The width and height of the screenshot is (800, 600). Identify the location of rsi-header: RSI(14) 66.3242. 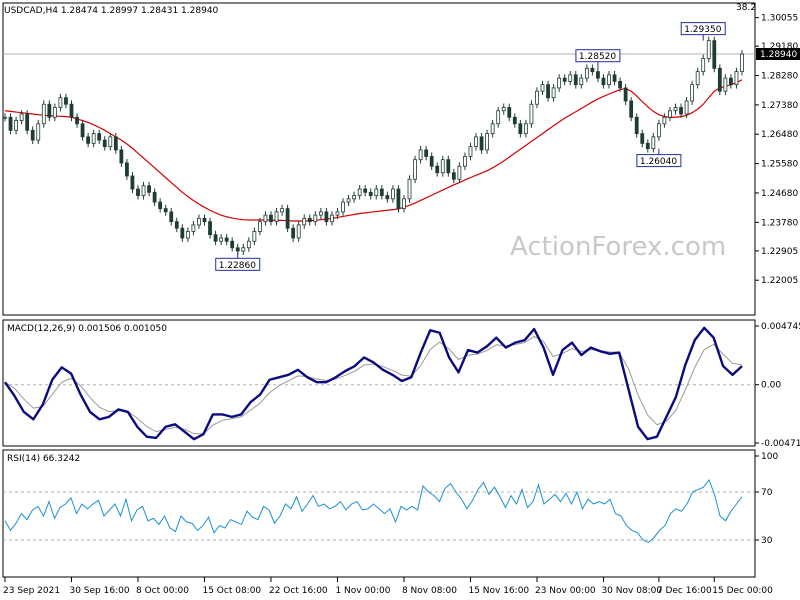
(43, 459).